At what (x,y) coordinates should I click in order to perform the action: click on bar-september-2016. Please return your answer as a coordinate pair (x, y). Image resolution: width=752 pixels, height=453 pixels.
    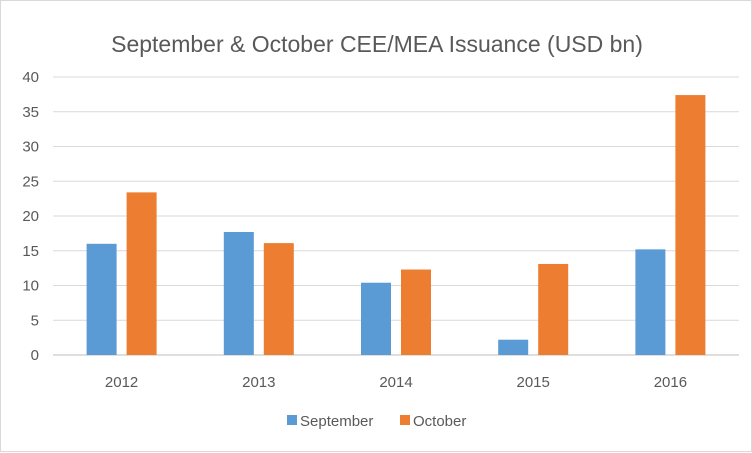
    Looking at the image, I should click on (650, 302).